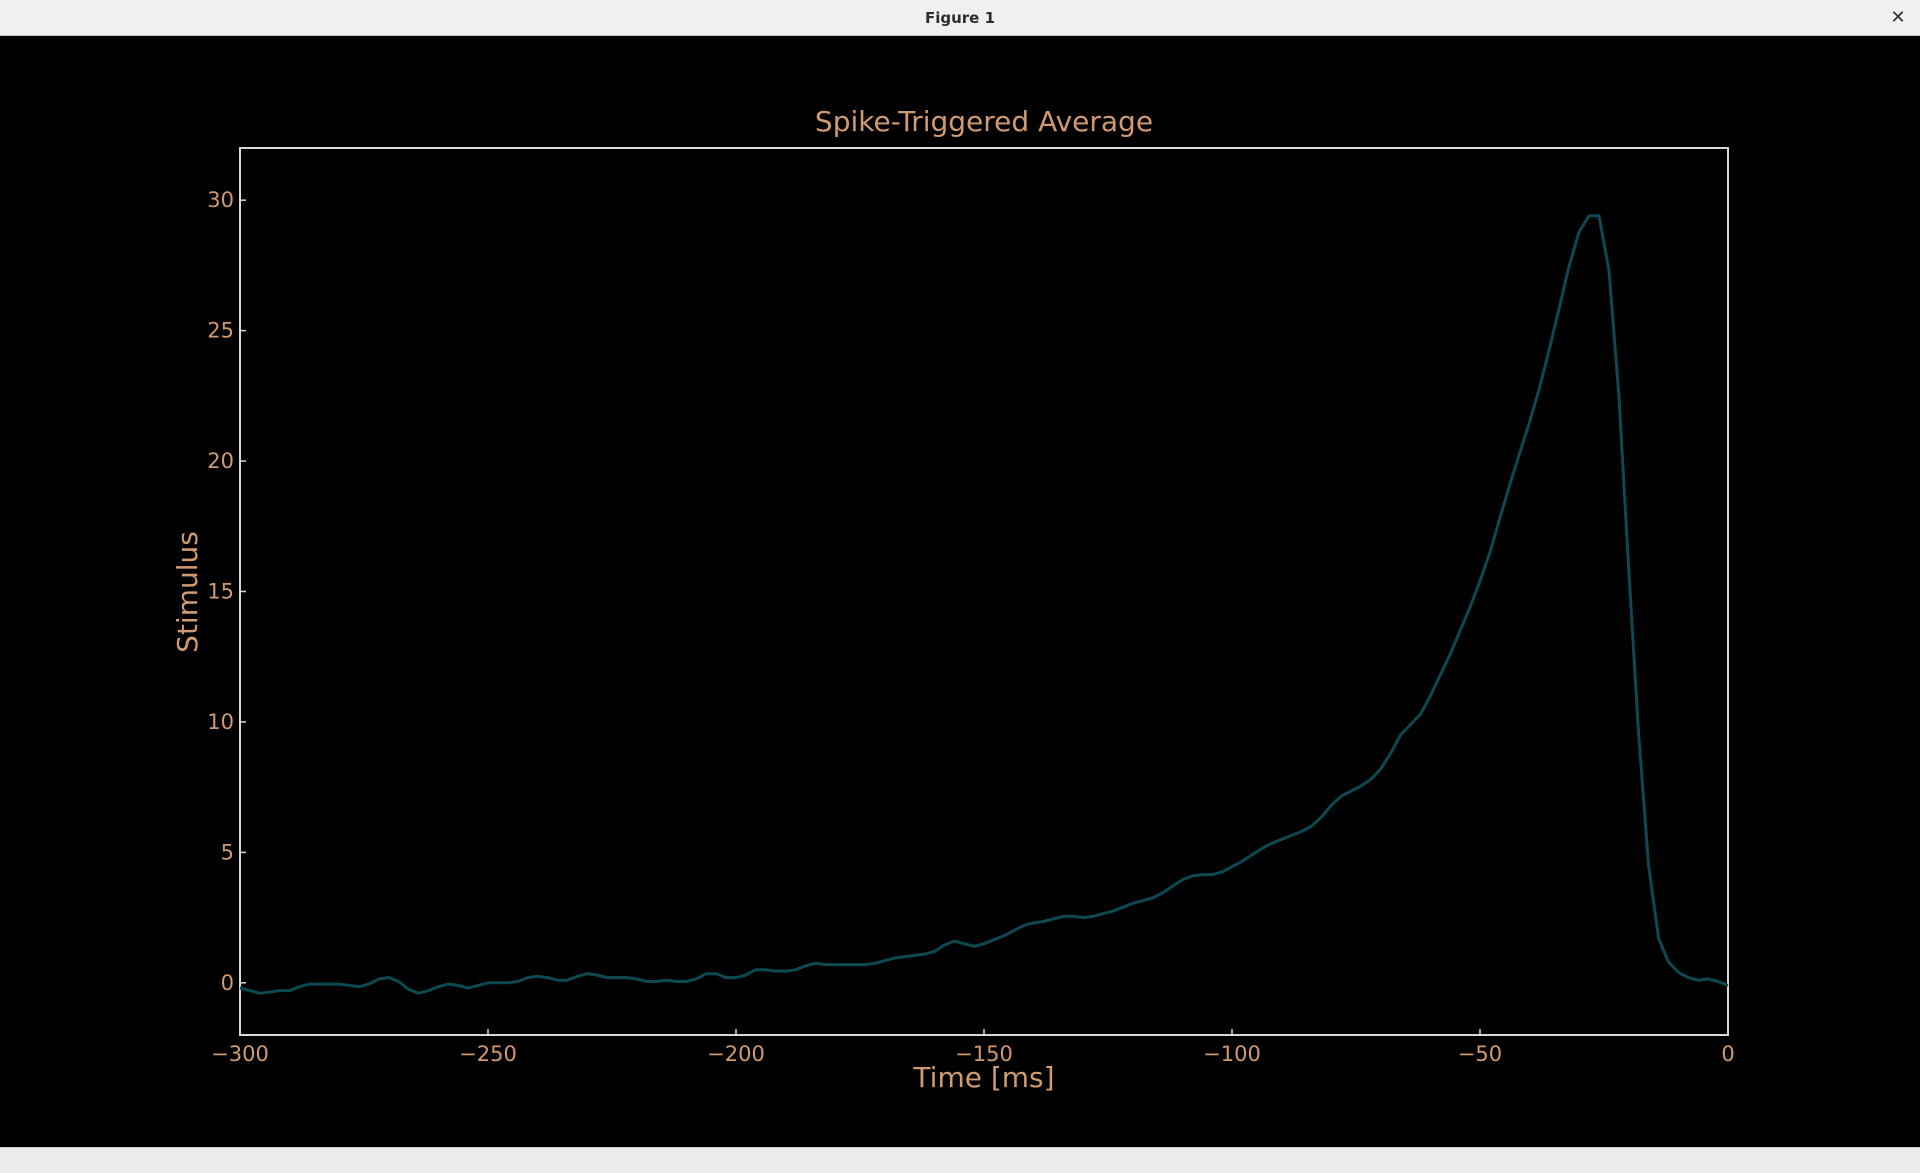 This screenshot has width=1920, height=1173. Describe the element at coordinates (220, 592) in the screenshot. I see `y-tick-label: 15` at that location.